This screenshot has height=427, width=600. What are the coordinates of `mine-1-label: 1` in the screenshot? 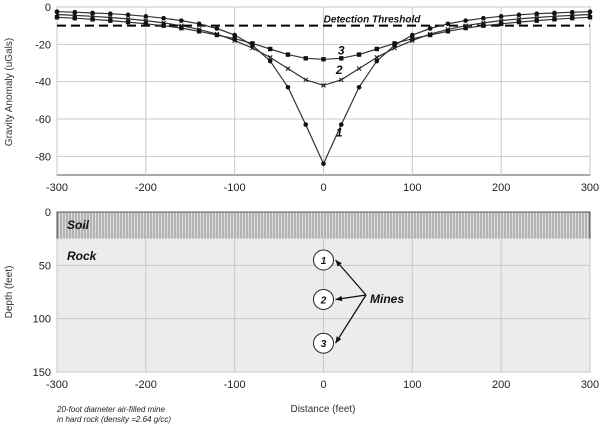 It's located at (324, 261).